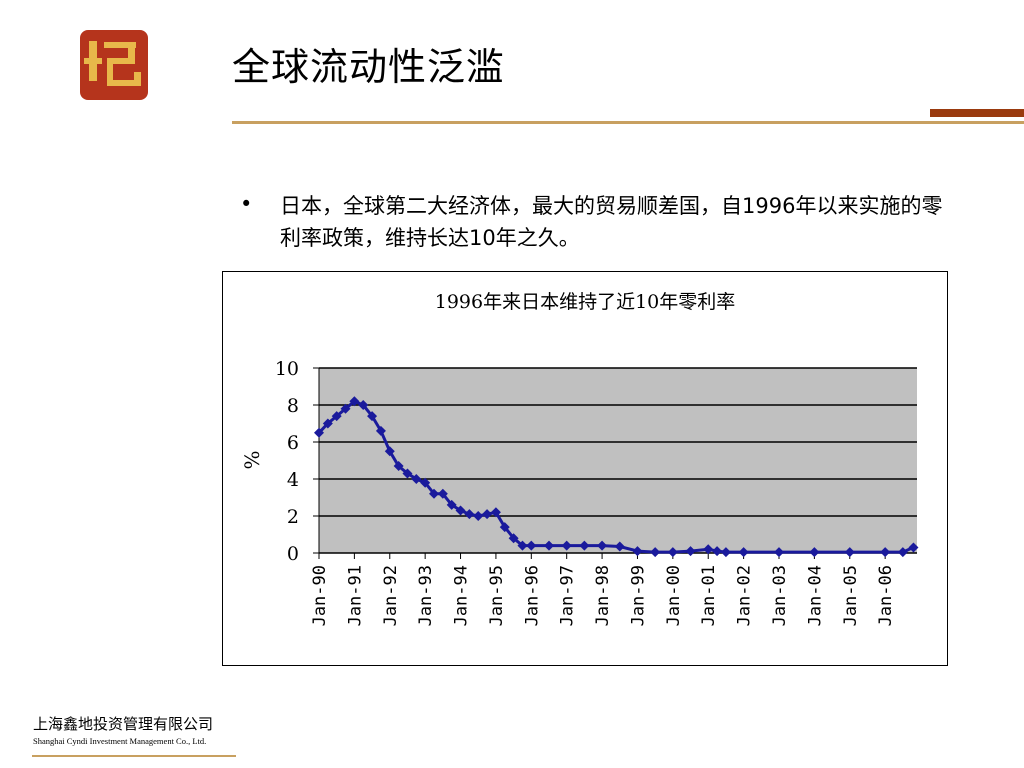 The height and width of the screenshot is (768, 1024). Describe the element at coordinates (293, 480) in the screenshot. I see `y-tick-label: 4` at that location.